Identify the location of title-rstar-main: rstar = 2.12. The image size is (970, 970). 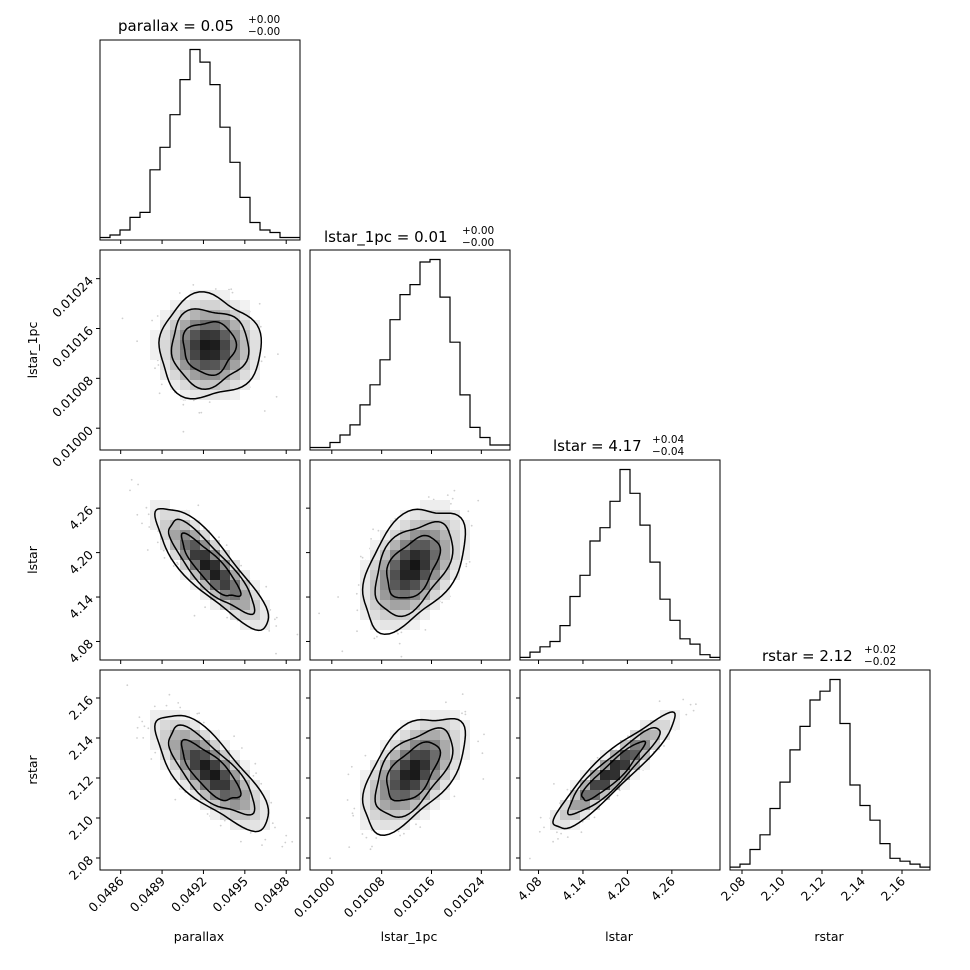
(807, 656).